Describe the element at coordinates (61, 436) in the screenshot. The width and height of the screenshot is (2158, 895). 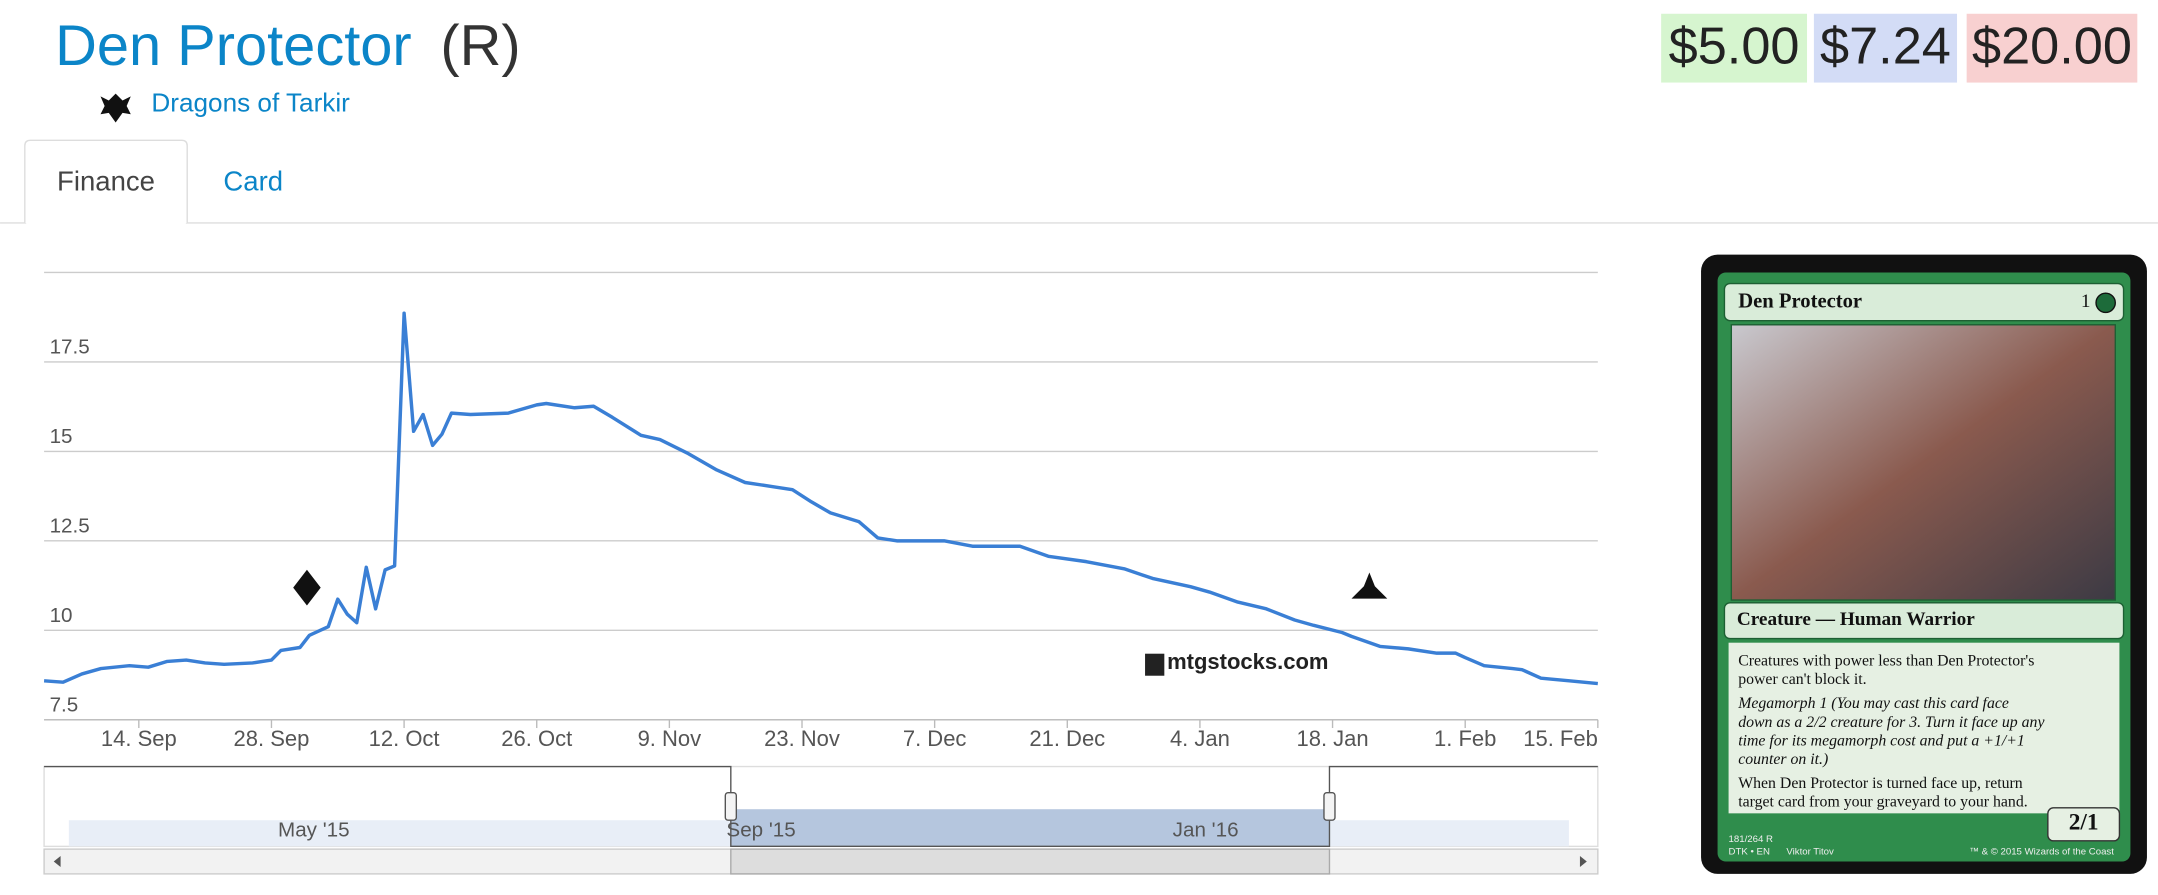
I see `y-tick-label: 15` at that location.